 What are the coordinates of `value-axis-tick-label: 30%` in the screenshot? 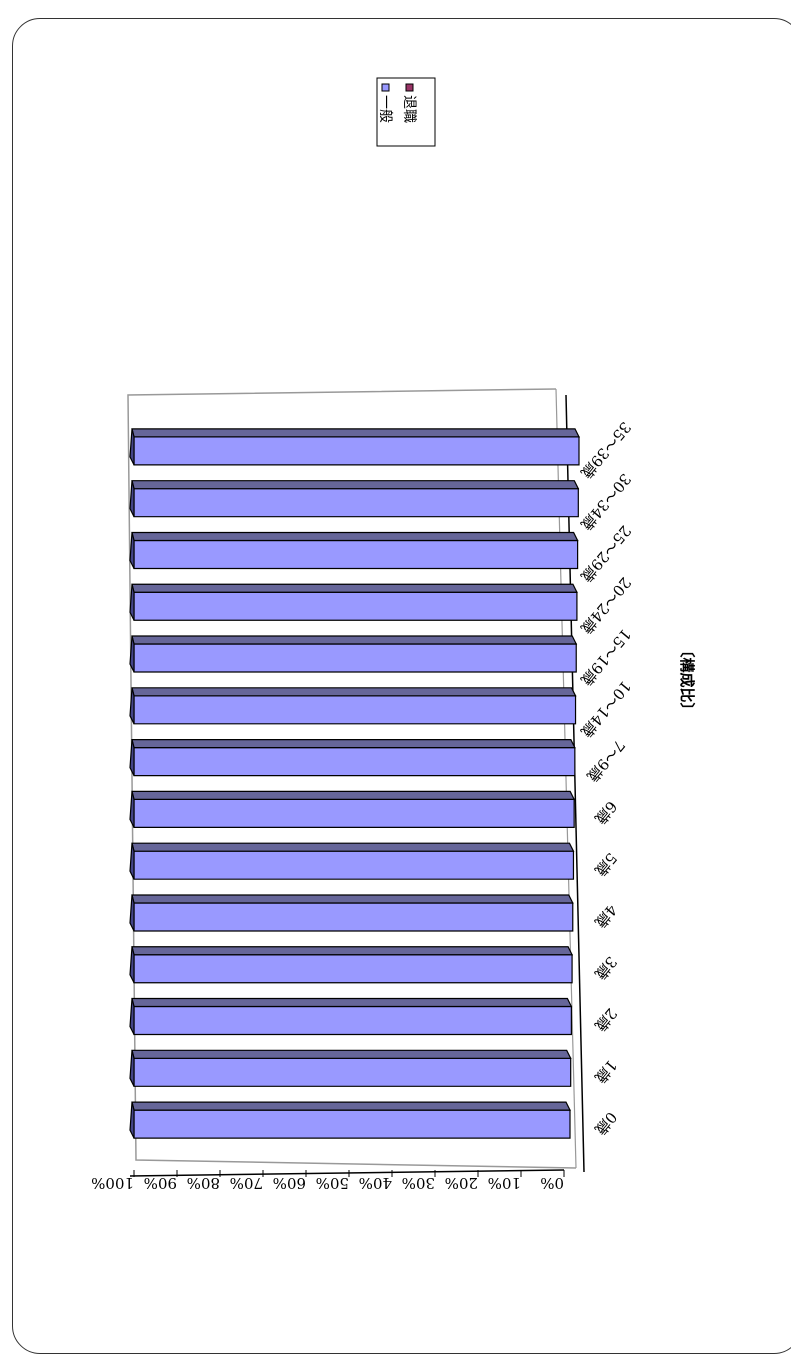 It's located at (418, 1183).